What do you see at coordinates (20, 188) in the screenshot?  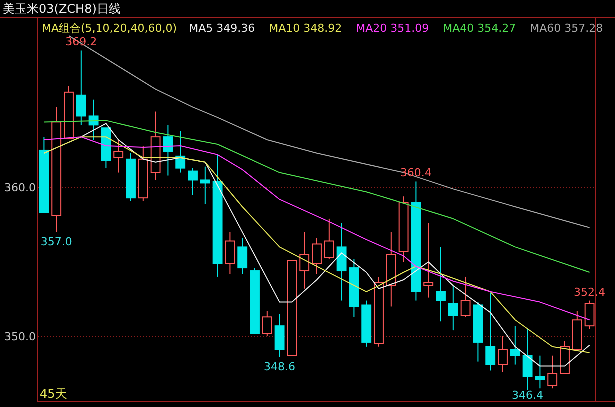 I see `y-tick-label: 360.0` at bounding box center [20, 188].